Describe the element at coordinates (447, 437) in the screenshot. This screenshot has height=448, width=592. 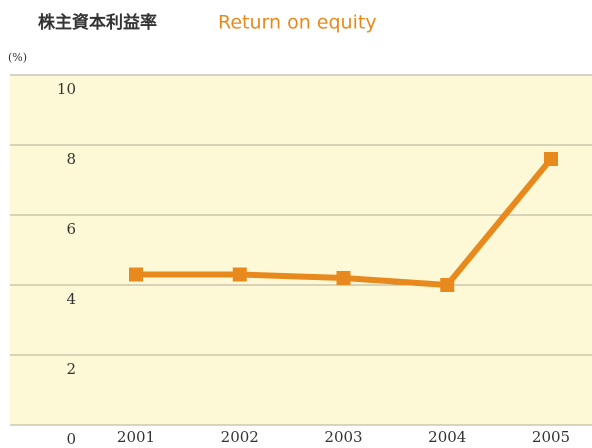
I see `x-tick-label: 2004` at that location.